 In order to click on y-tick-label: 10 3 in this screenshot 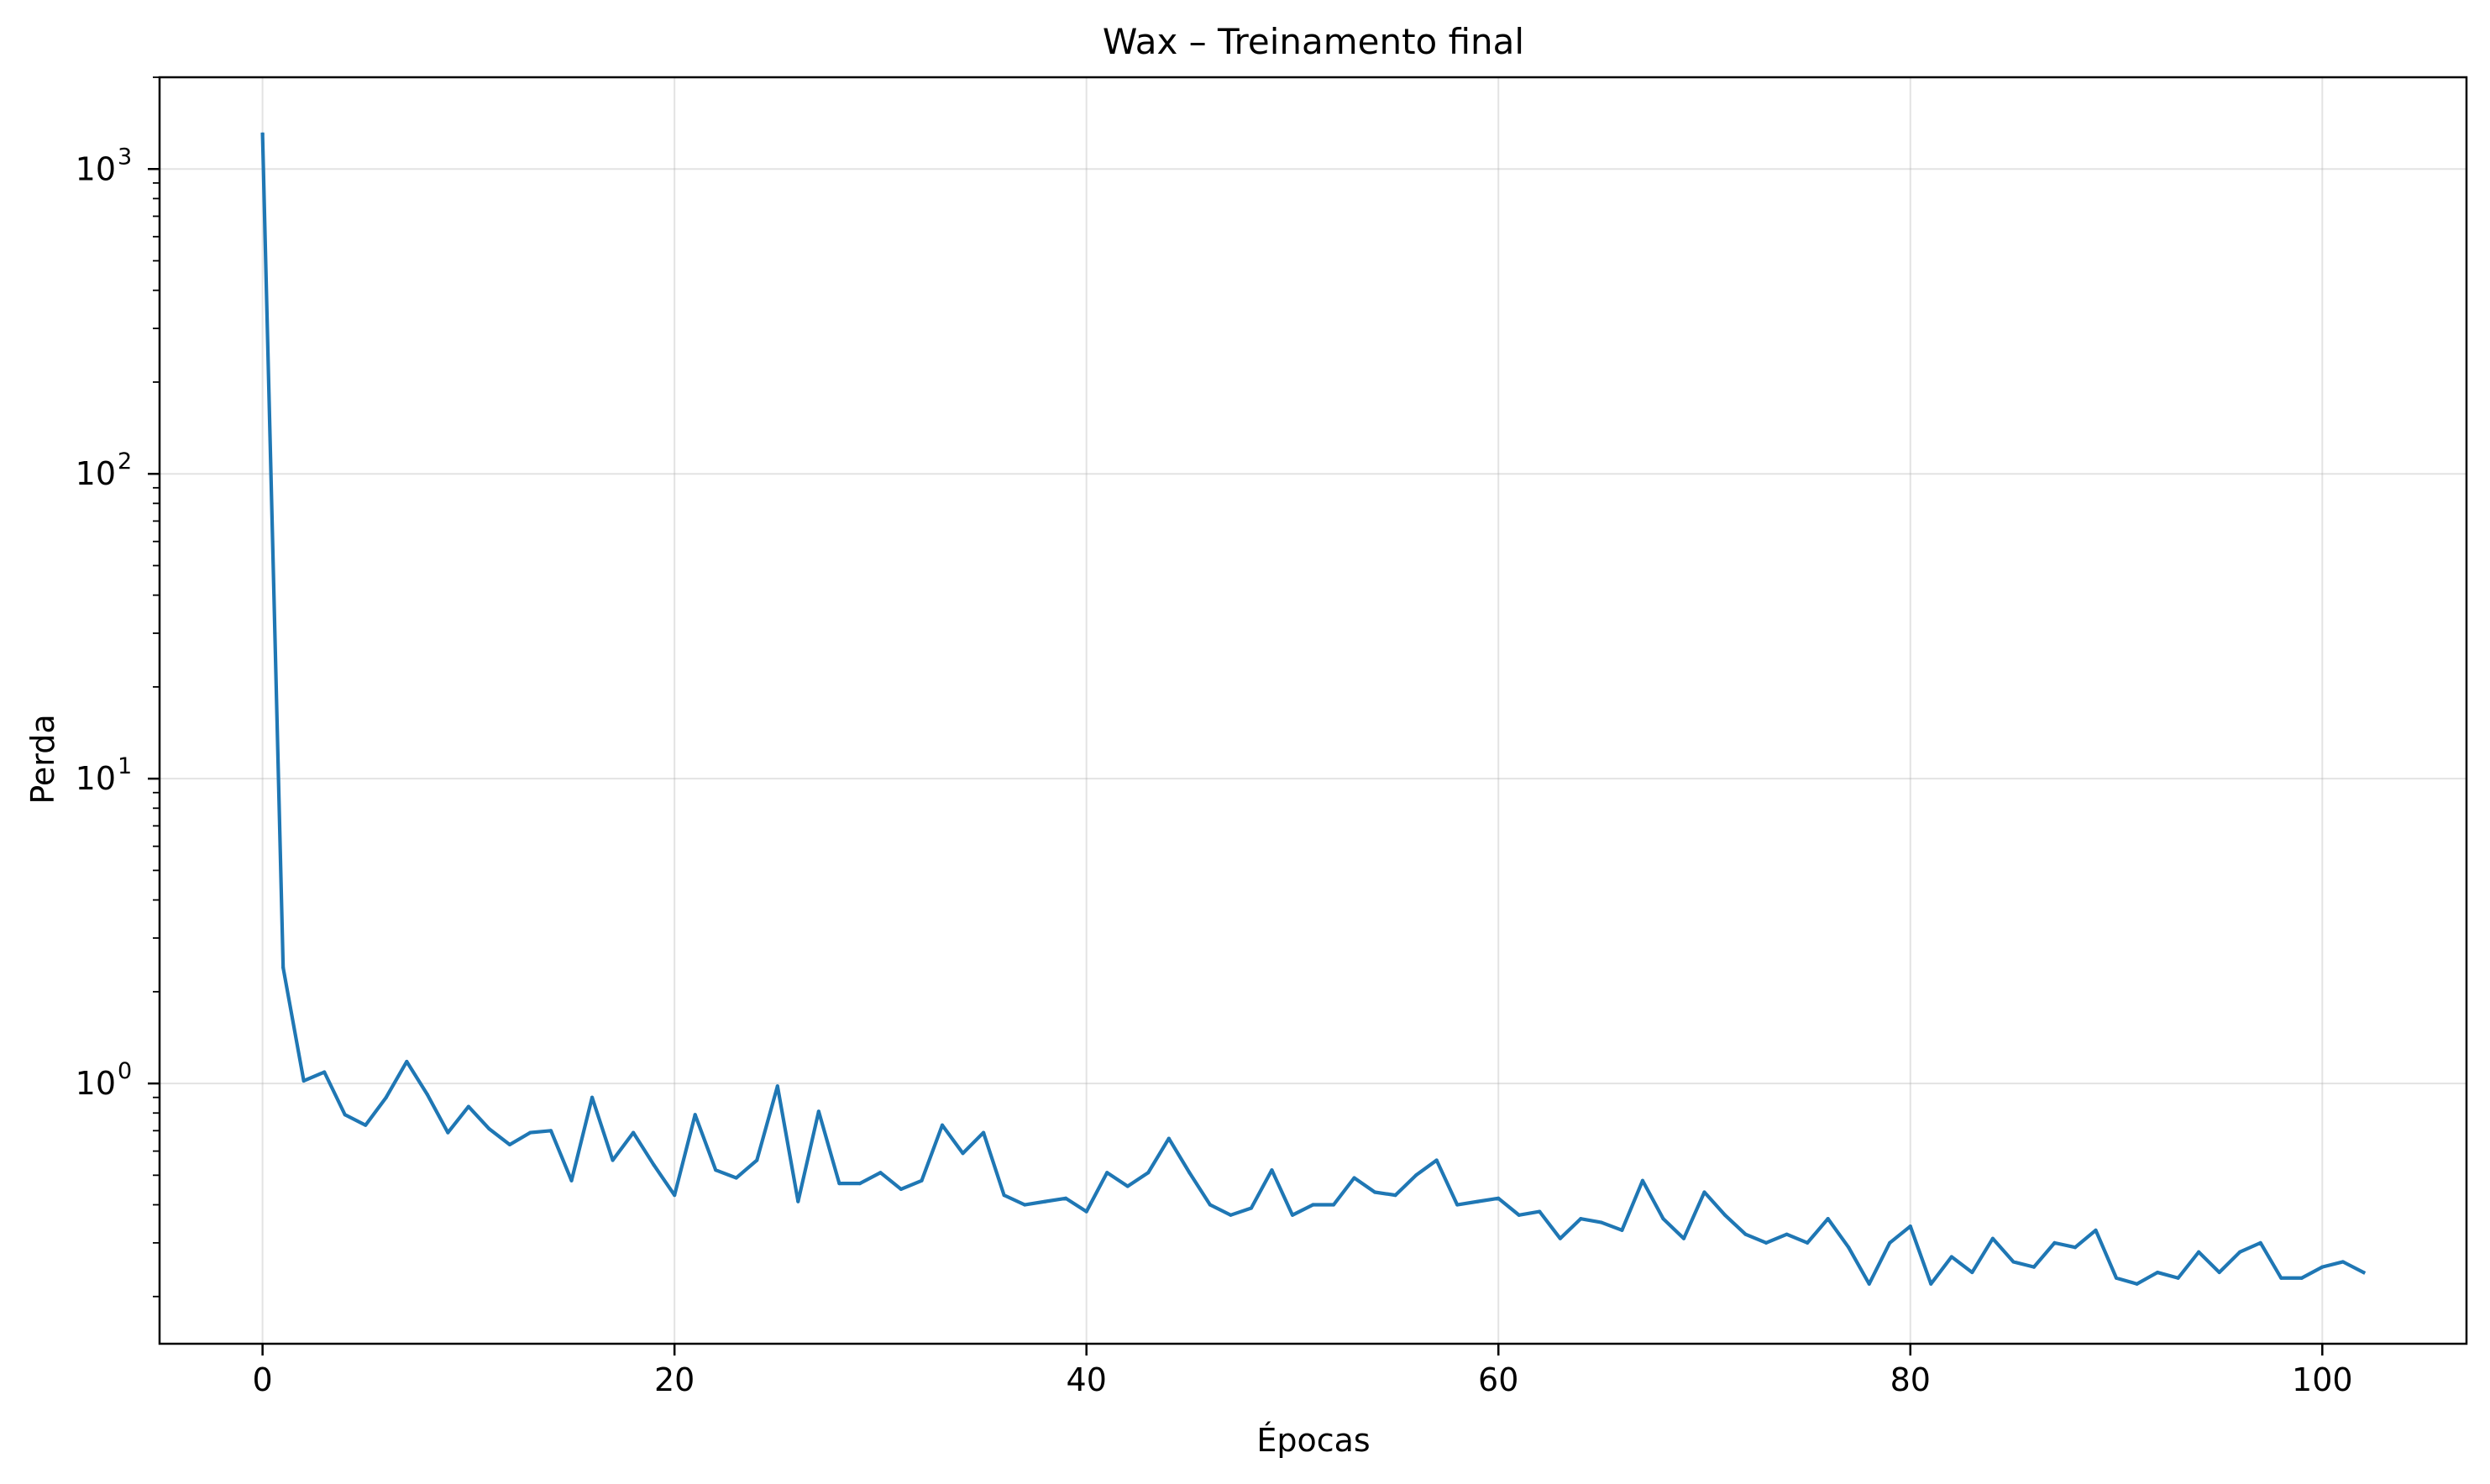, I will do `click(104, 165)`.